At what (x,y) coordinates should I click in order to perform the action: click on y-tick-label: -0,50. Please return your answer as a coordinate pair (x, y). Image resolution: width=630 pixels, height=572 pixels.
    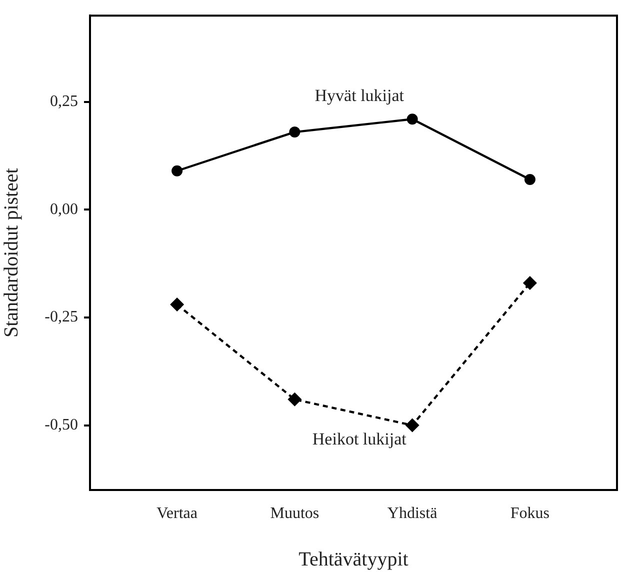
    Looking at the image, I should click on (61, 425).